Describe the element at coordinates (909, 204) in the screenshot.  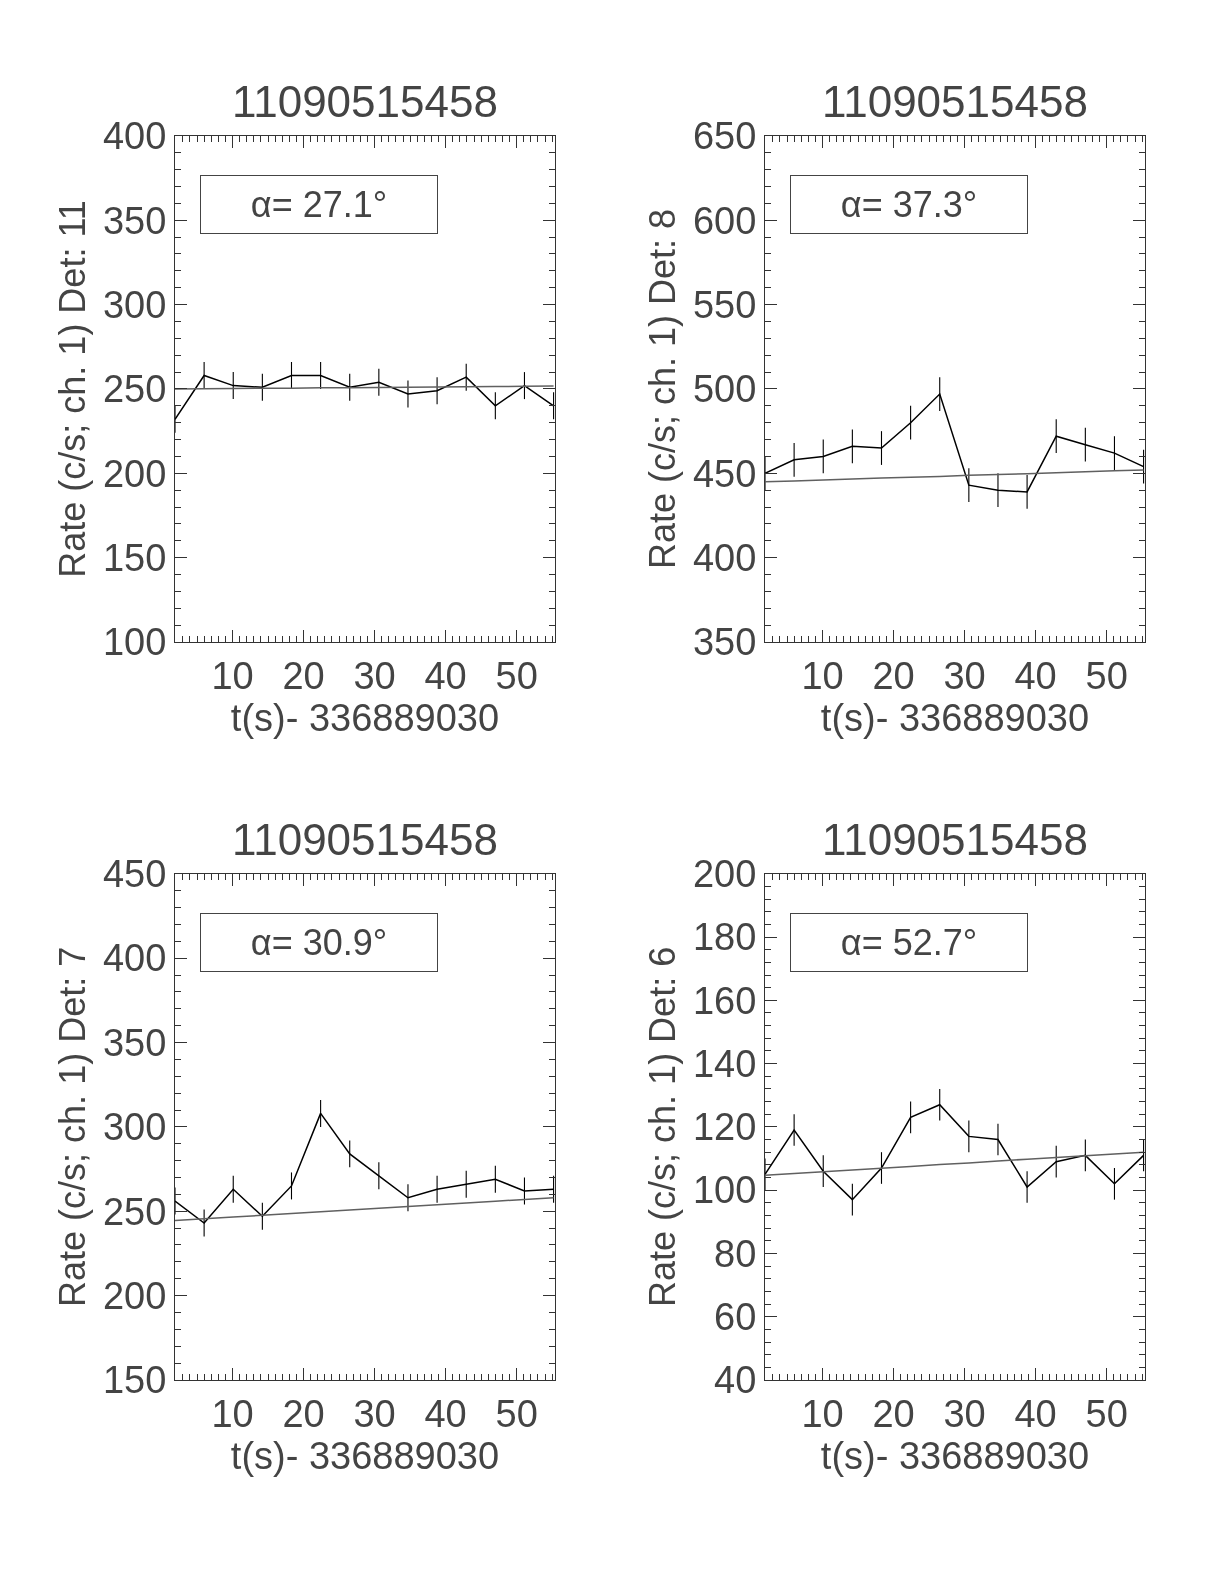
I see `annotation: α= 37.3°` at that location.